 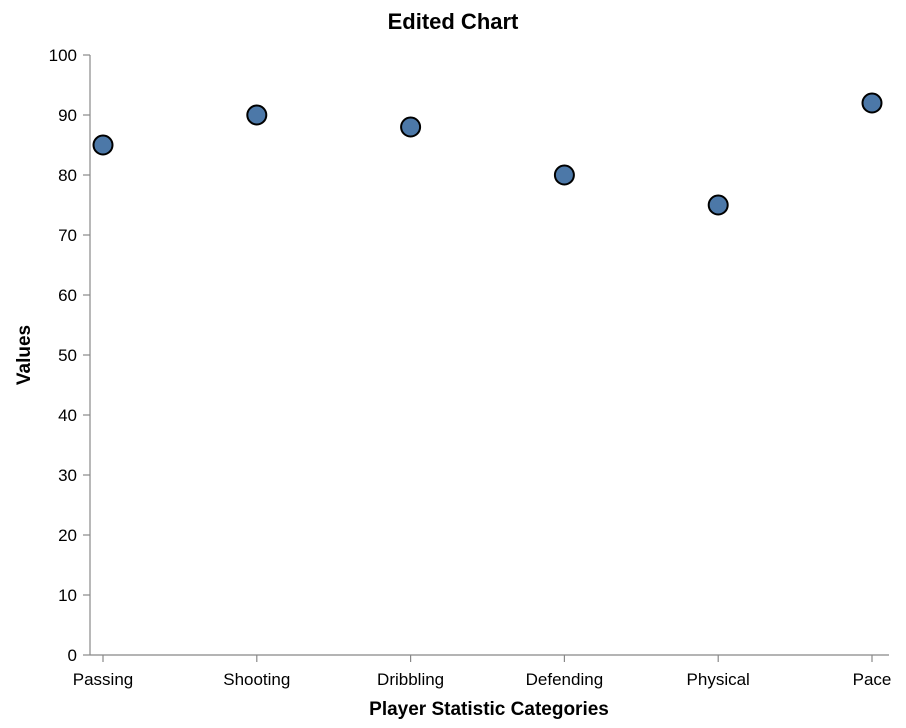 I want to click on y-tick-label: 40, so click(x=67, y=415).